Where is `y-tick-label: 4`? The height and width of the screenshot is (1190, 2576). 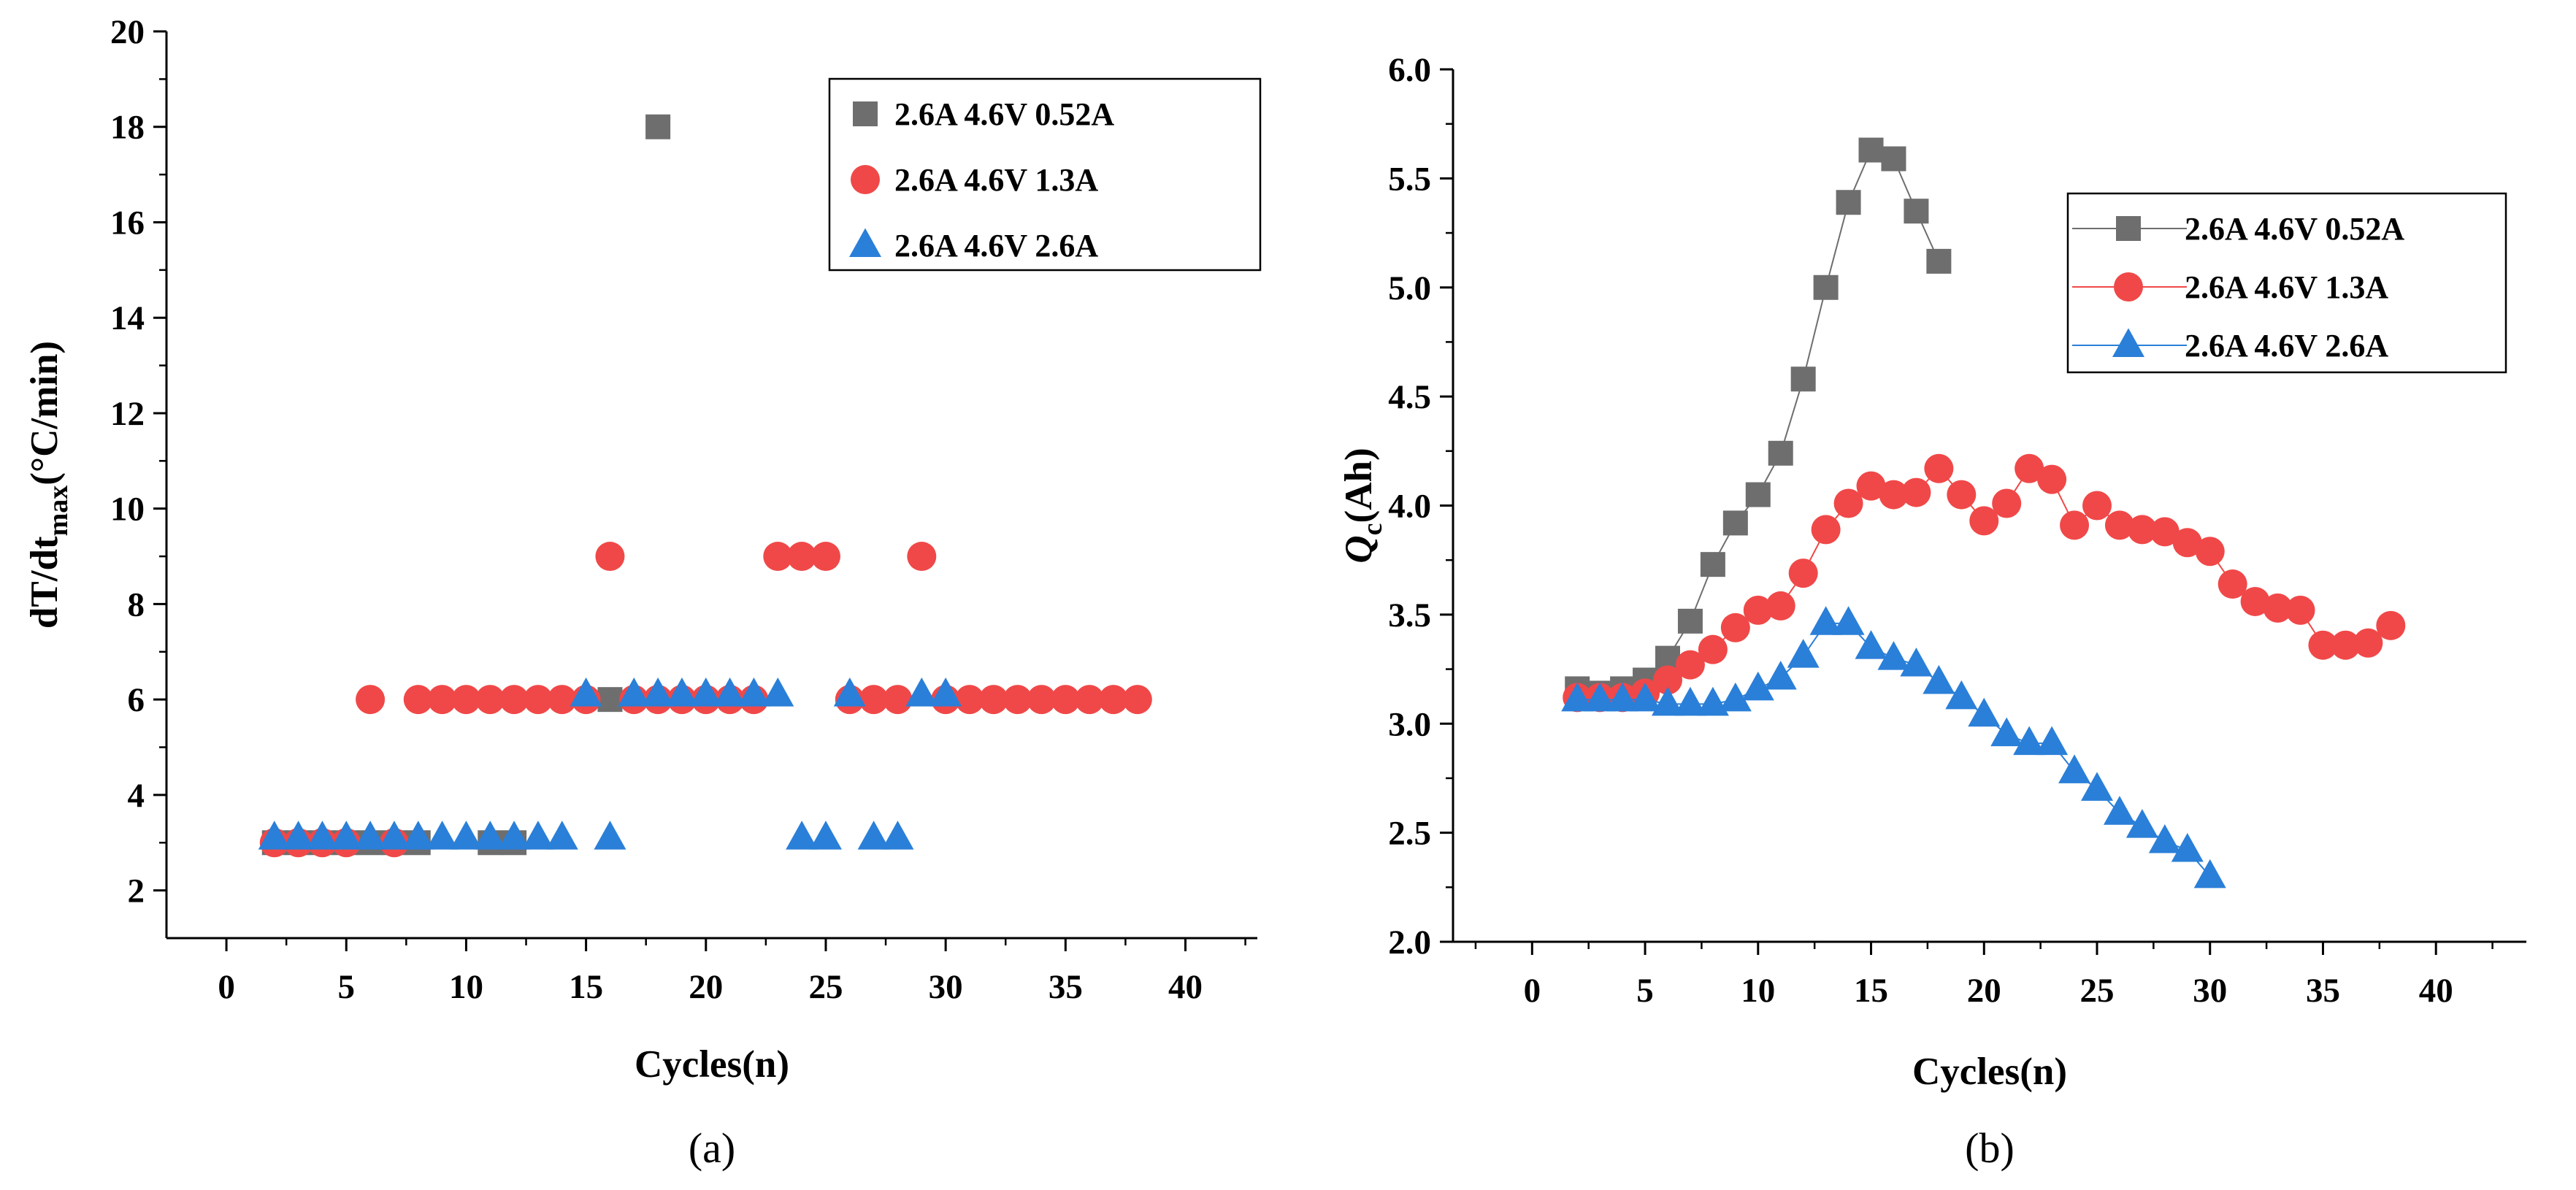
y-tick-label: 4 is located at coordinates (136, 796).